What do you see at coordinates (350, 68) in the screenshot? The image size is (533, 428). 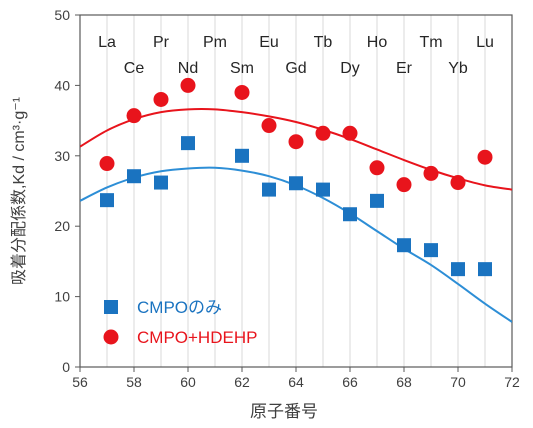 I see `element-label-dy: Dy` at bounding box center [350, 68].